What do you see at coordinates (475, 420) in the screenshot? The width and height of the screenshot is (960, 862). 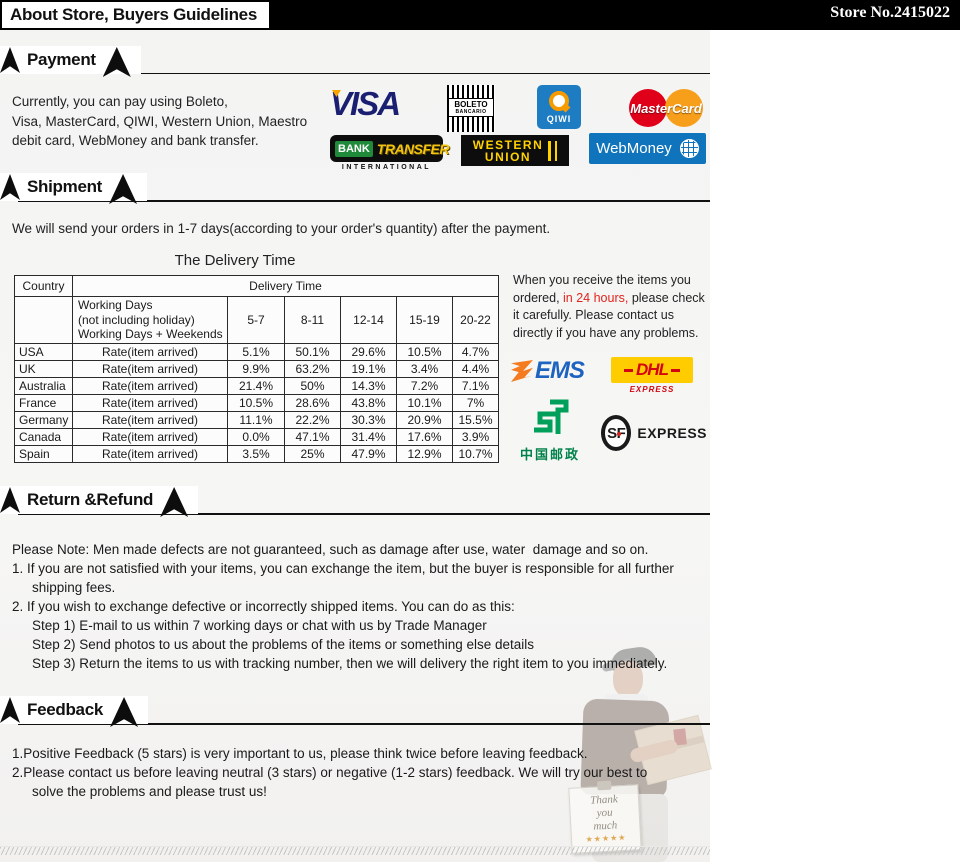 I see `rate-cell: 15.5%` at bounding box center [475, 420].